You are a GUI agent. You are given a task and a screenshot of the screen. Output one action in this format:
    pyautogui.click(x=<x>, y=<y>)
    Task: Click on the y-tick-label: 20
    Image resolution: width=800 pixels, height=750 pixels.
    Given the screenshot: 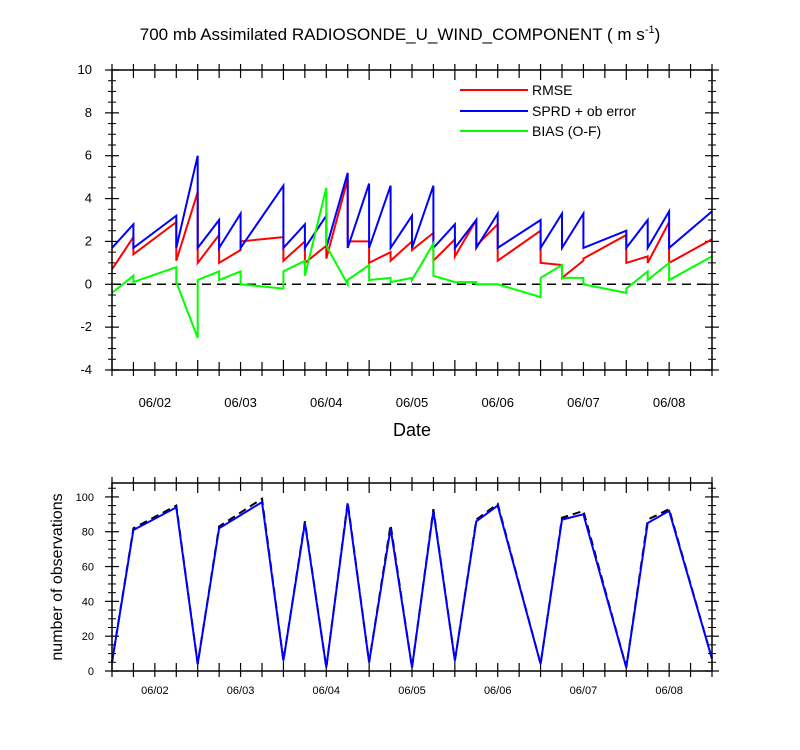 What is the action you would take?
    pyautogui.click(x=88, y=637)
    